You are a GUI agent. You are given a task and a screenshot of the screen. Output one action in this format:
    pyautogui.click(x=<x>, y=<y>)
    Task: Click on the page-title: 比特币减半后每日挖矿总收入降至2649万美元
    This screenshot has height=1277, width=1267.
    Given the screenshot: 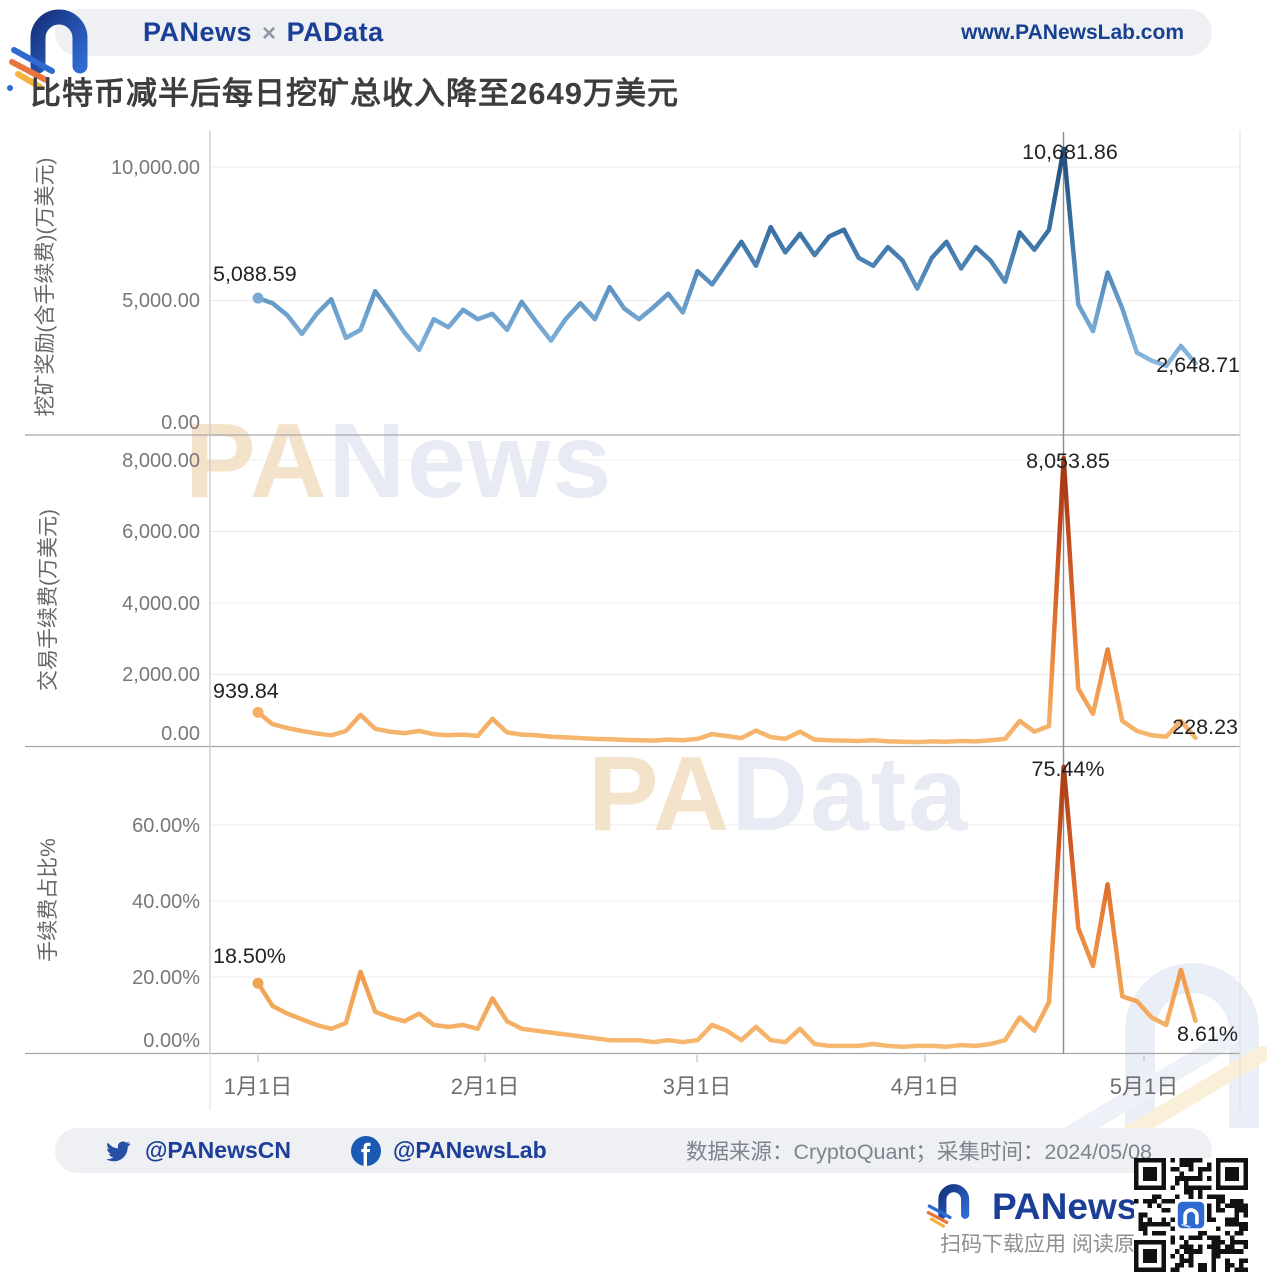 What is the action you would take?
    pyautogui.click(x=354, y=93)
    